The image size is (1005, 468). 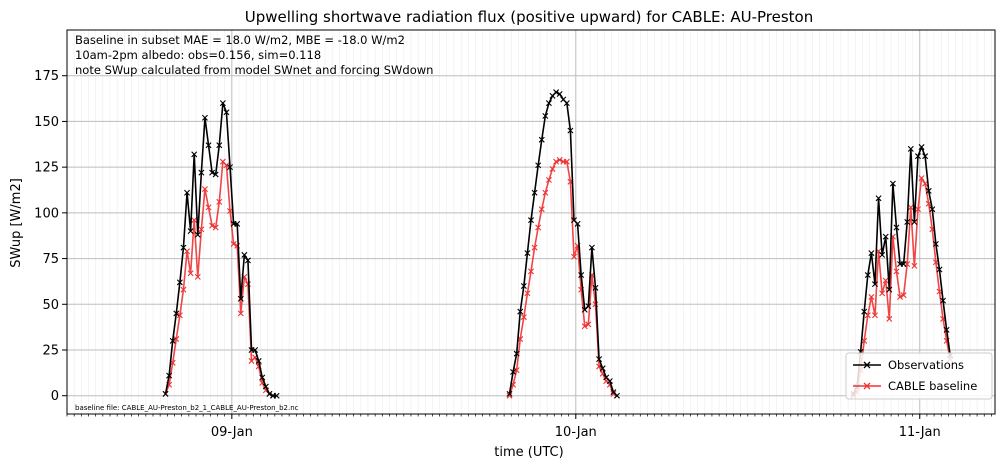 What do you see at coordinates (867, 386) in the screenshot?
I see `legend-marker-cable-baseline` at bounding box center [867, 386].